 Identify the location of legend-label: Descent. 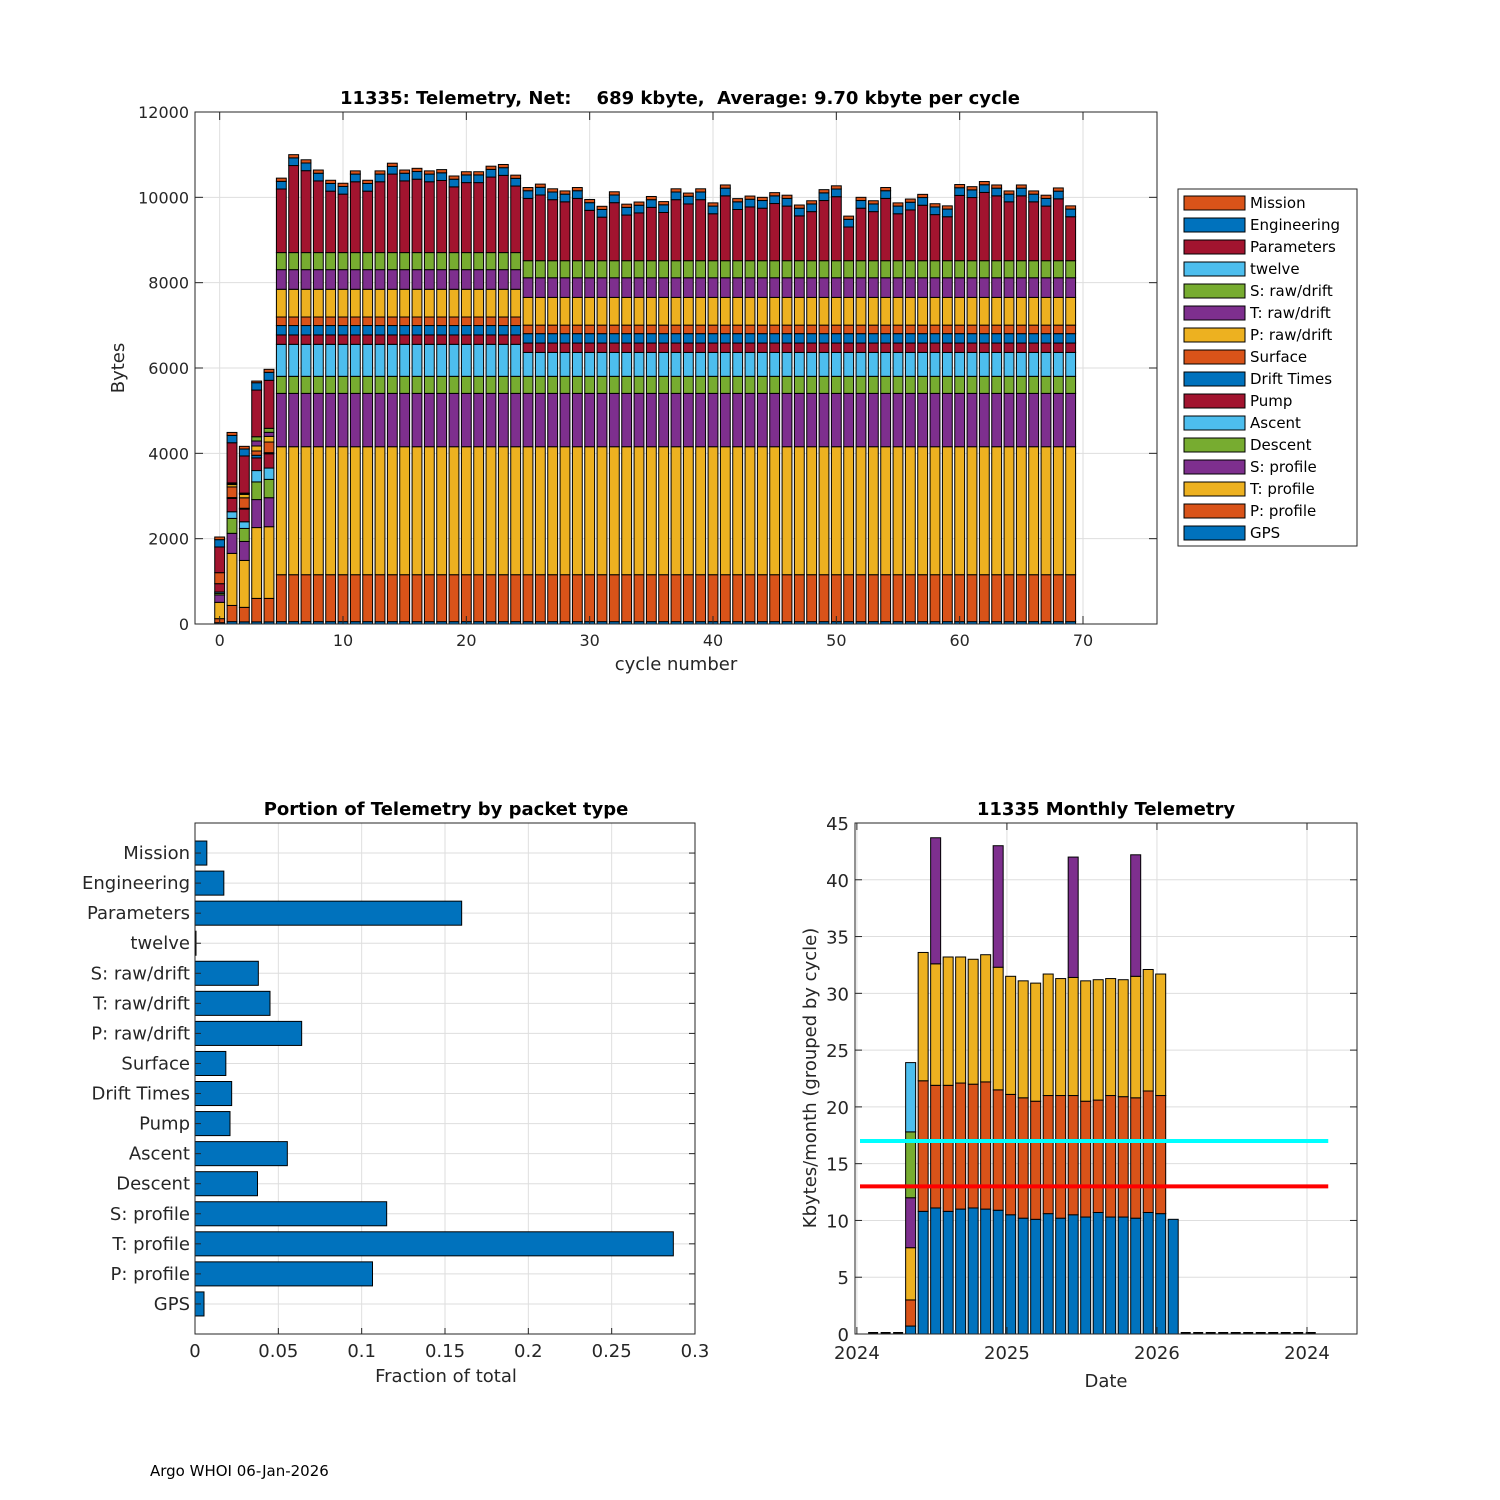
(1281, 445).